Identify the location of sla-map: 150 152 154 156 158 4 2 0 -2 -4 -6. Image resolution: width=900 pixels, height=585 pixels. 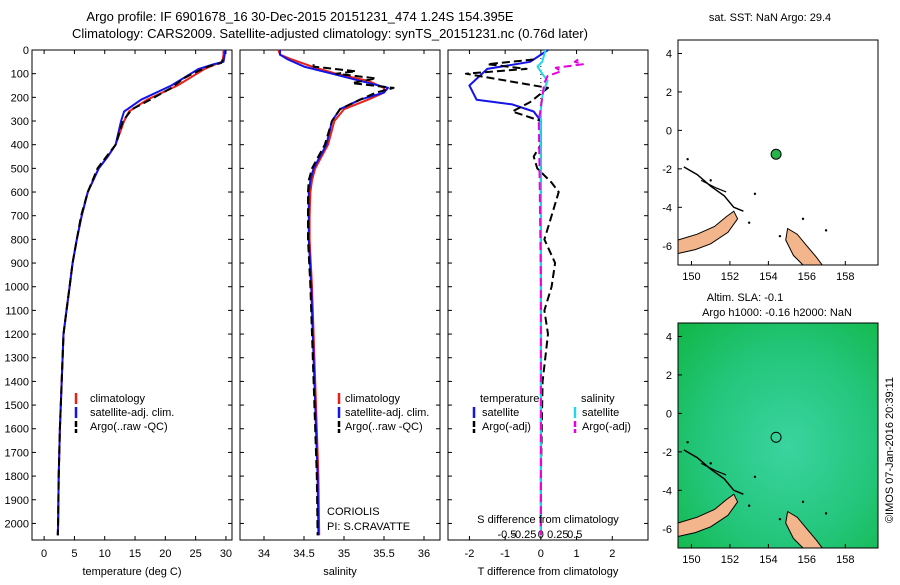
(758, 448).